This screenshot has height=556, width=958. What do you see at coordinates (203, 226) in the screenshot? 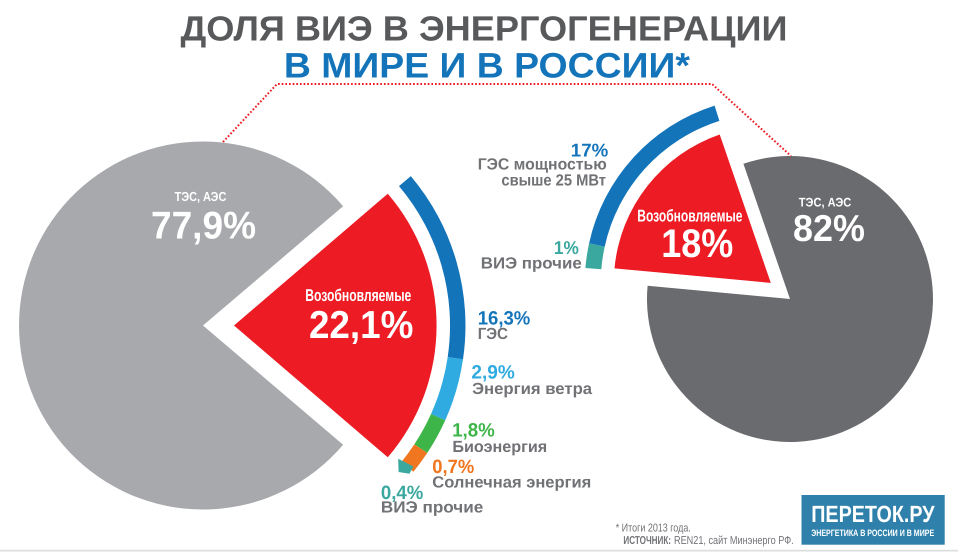
I see `svg-text: 77,9%` at bounding box center [203, 226].